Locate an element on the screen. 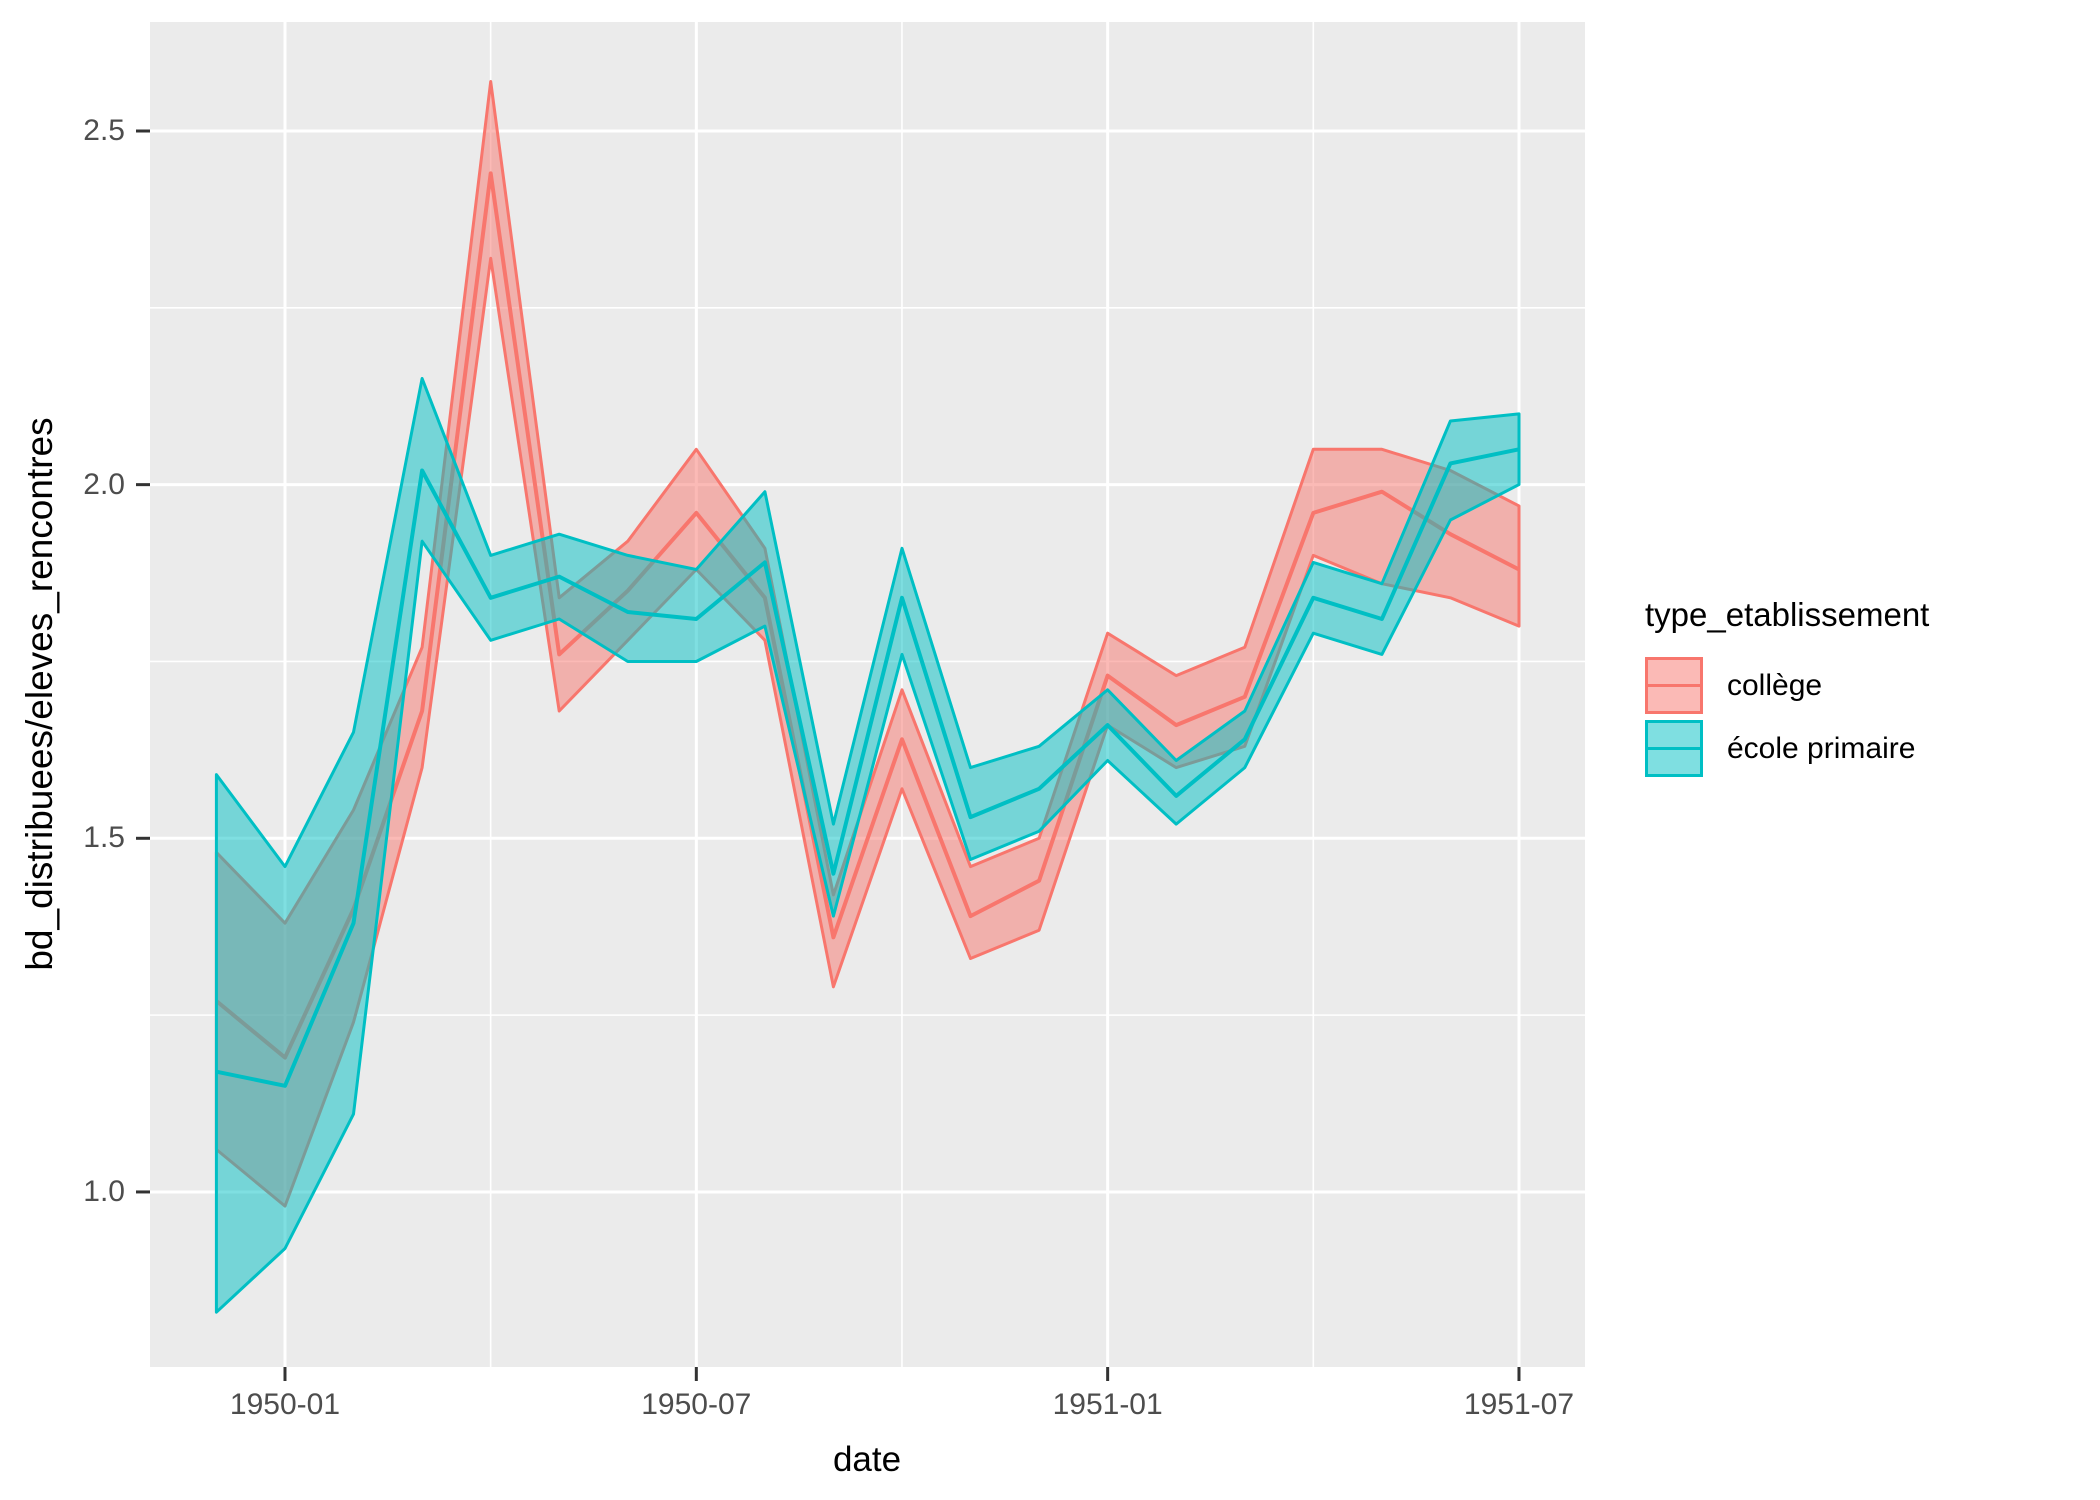 This screenshot has width=2100, height=1500. x-axis-title: date is located at coordinates (867, 1459).